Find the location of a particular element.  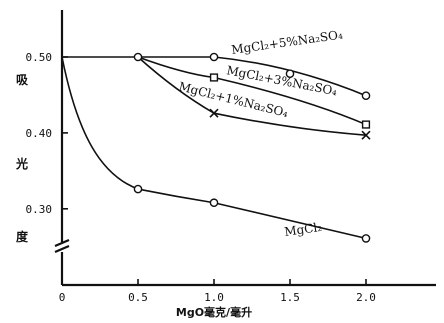

y-axis-label-char: 吸 is located at coordinates (22, 80).